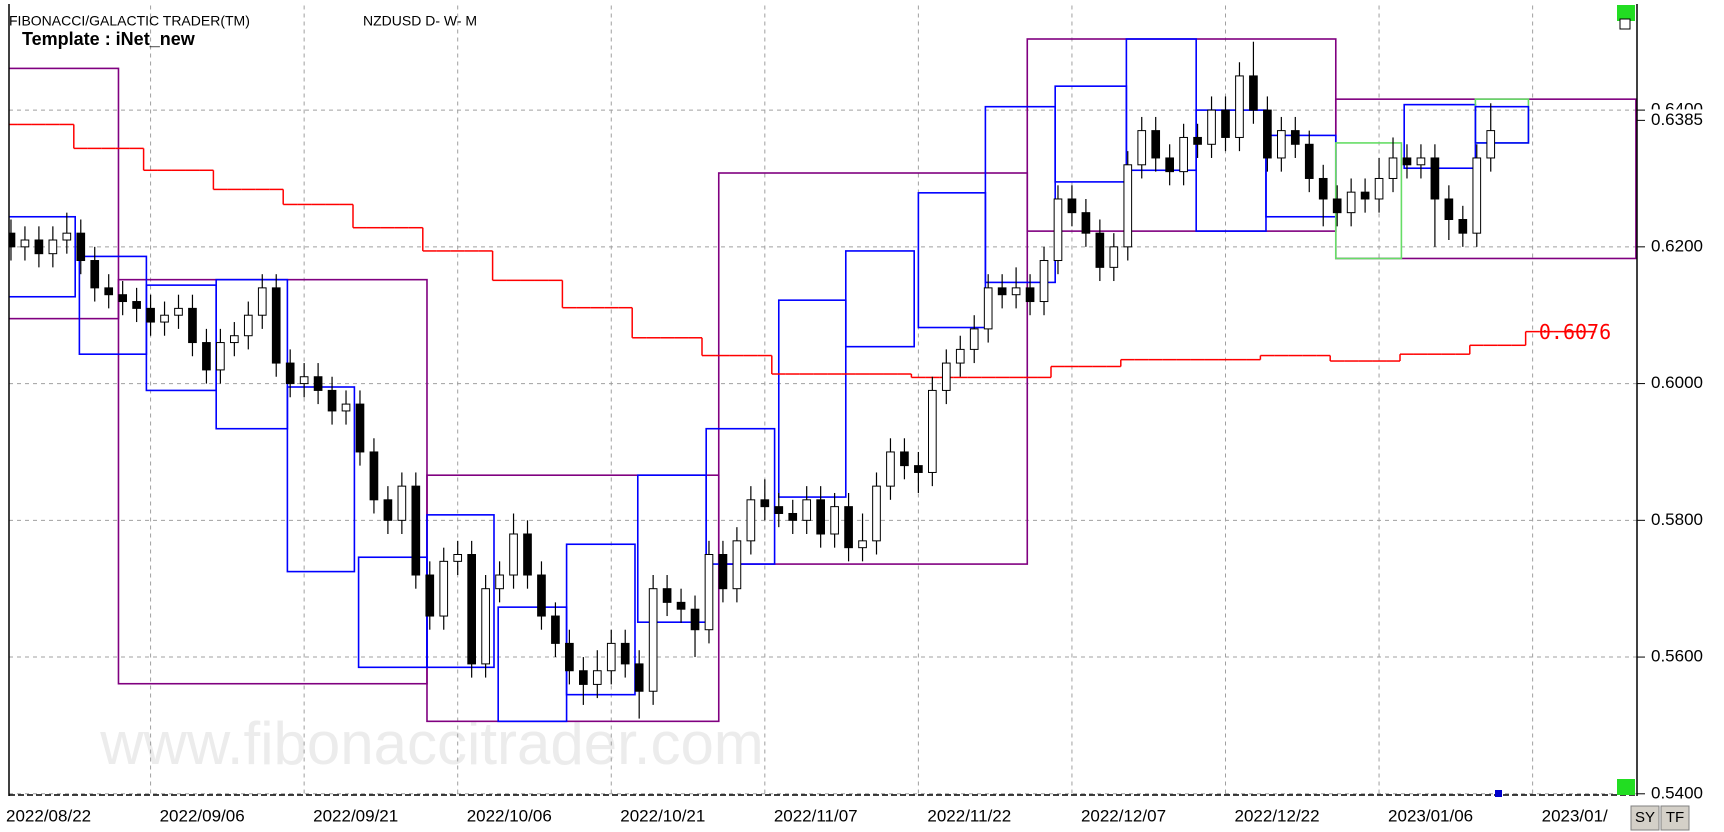 The height and width of the screenshot is (832, 1724). I want to click on price-label-bg, so click(1684, 120).